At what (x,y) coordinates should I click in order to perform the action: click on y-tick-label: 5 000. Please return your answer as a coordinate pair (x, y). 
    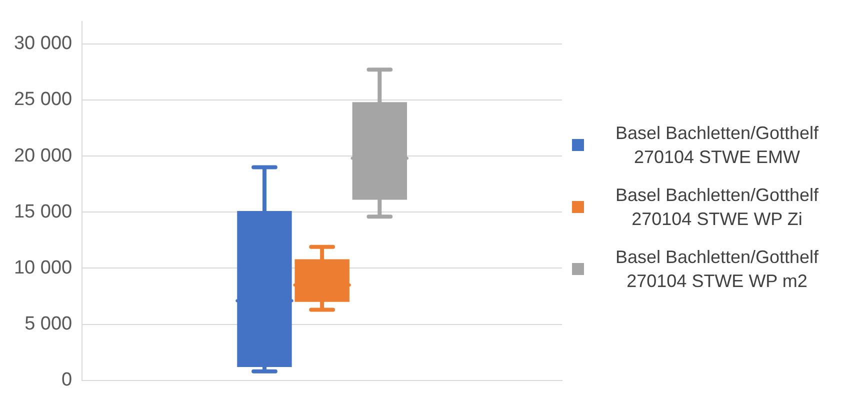
    Looking at the image, I should click on (48, 324).